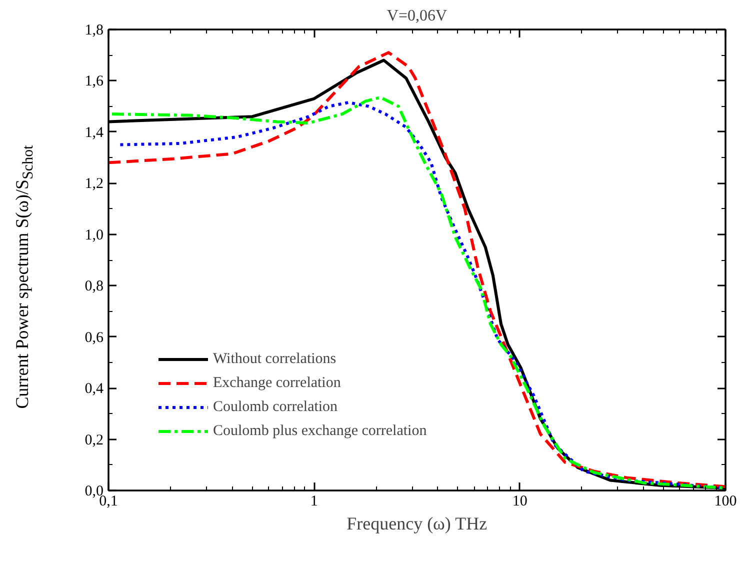 The width and height of the screenshot is (746, 565). I want to click on x-tick-label: 10, so click(520, 502).